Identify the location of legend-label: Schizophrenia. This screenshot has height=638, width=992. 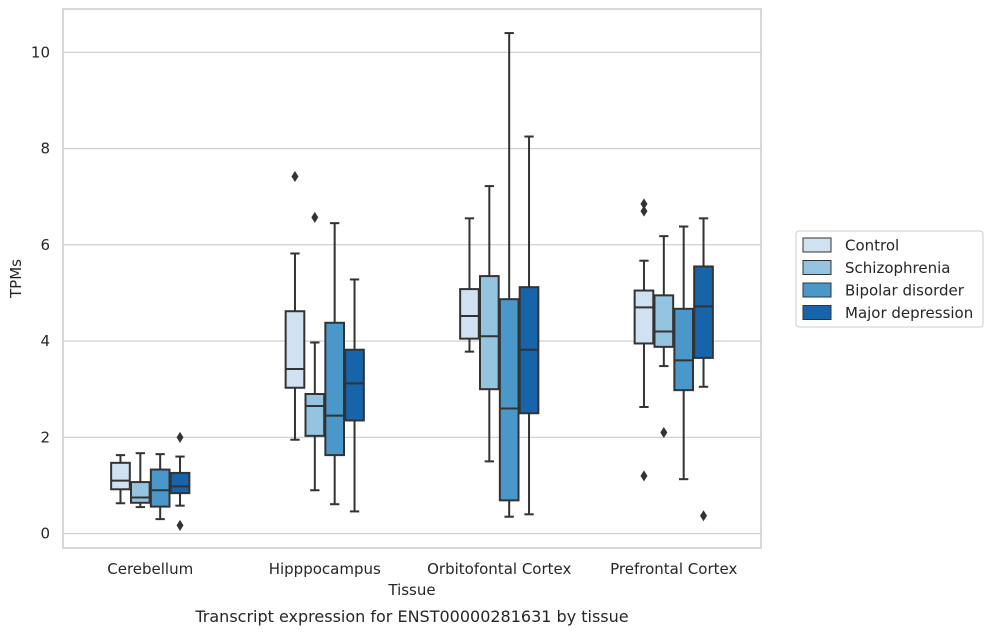
(897, 268).